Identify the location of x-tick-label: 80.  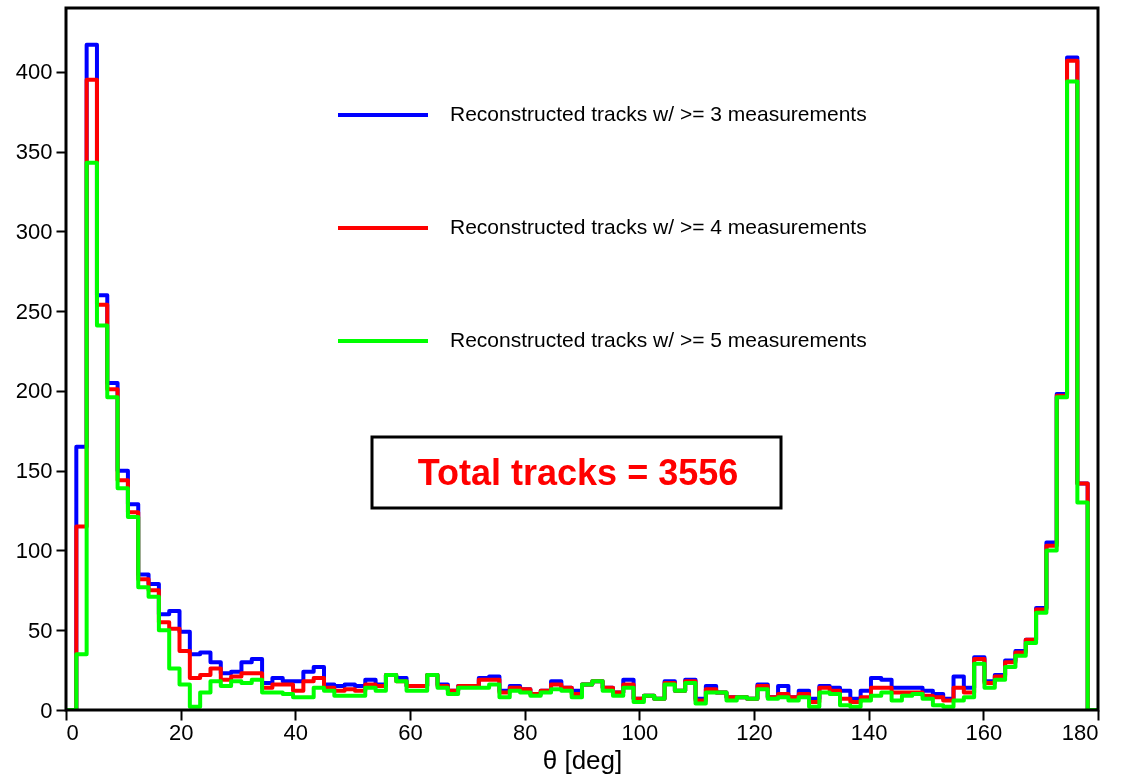
(525, 732).